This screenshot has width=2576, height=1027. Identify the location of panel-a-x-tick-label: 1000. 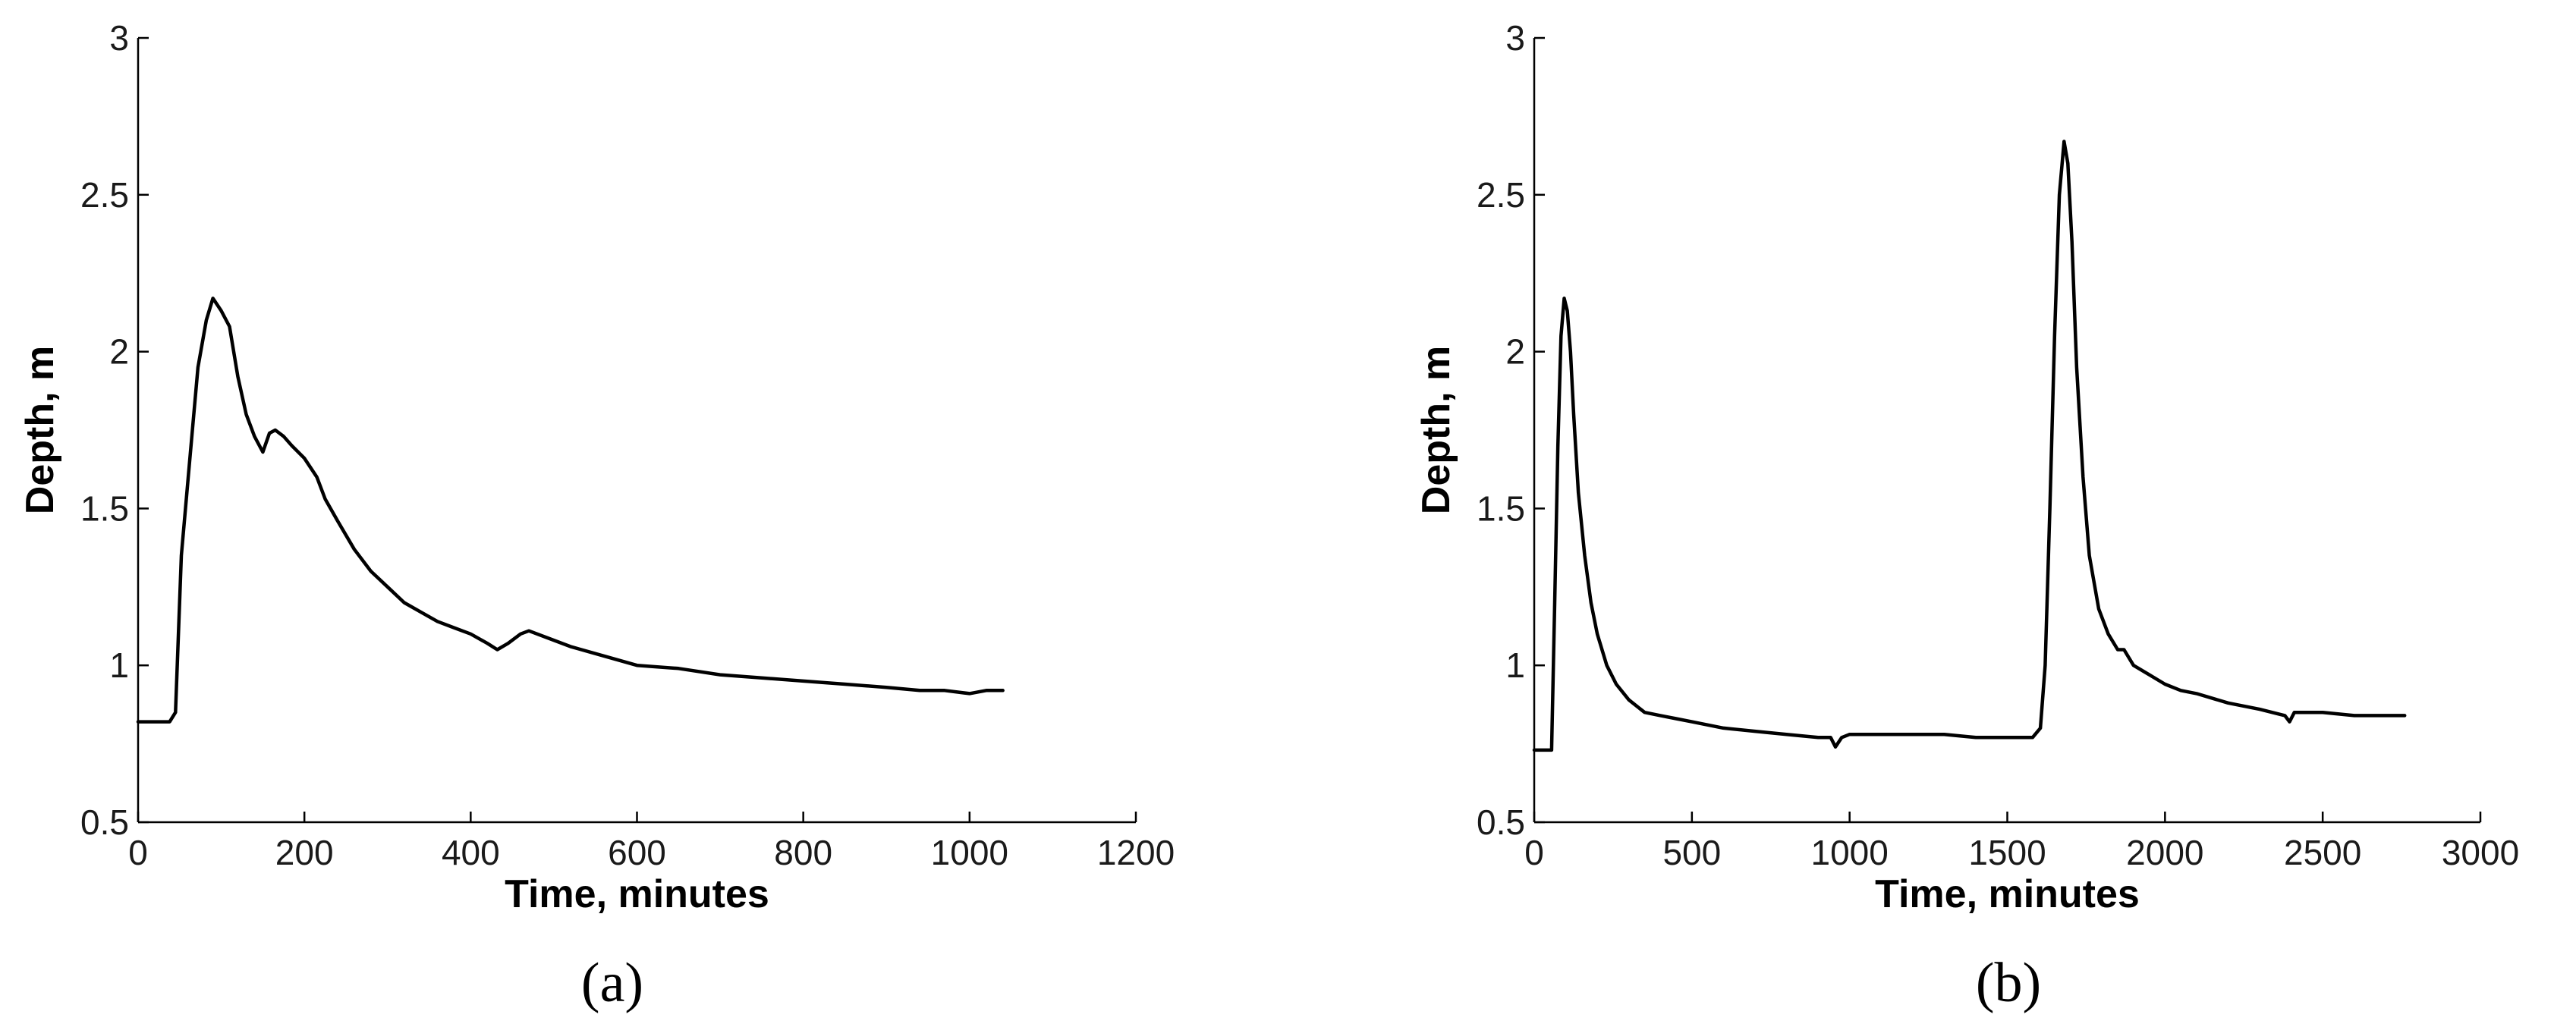
(969, 853).